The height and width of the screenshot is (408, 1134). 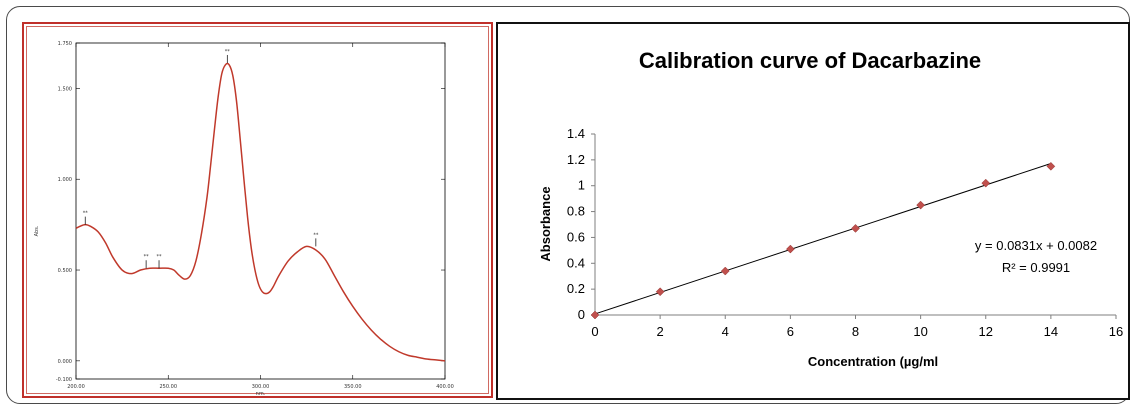 I want to click on calibration-y-tick-label: 1.4, so click(x=576, y=133).